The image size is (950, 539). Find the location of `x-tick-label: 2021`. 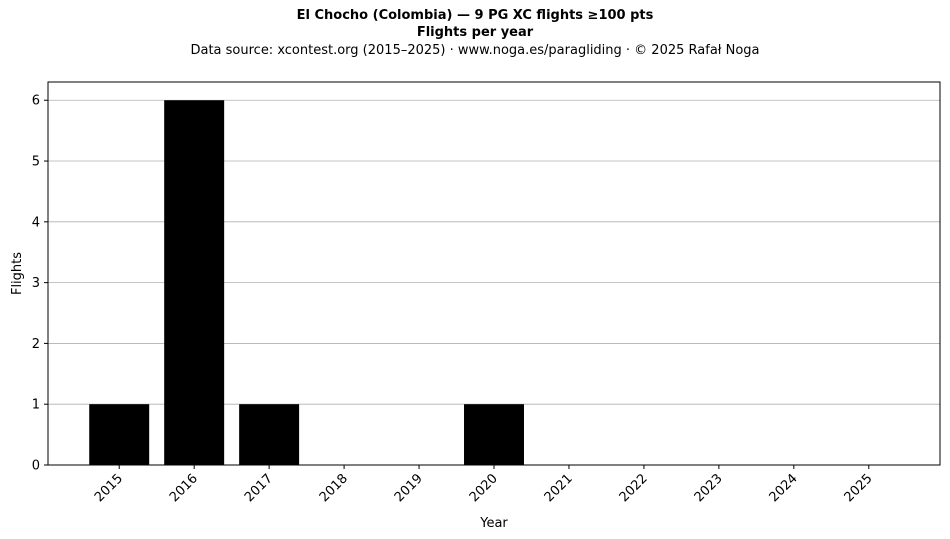

x-tick-label: 2021 is located at coordinates (559, 488).